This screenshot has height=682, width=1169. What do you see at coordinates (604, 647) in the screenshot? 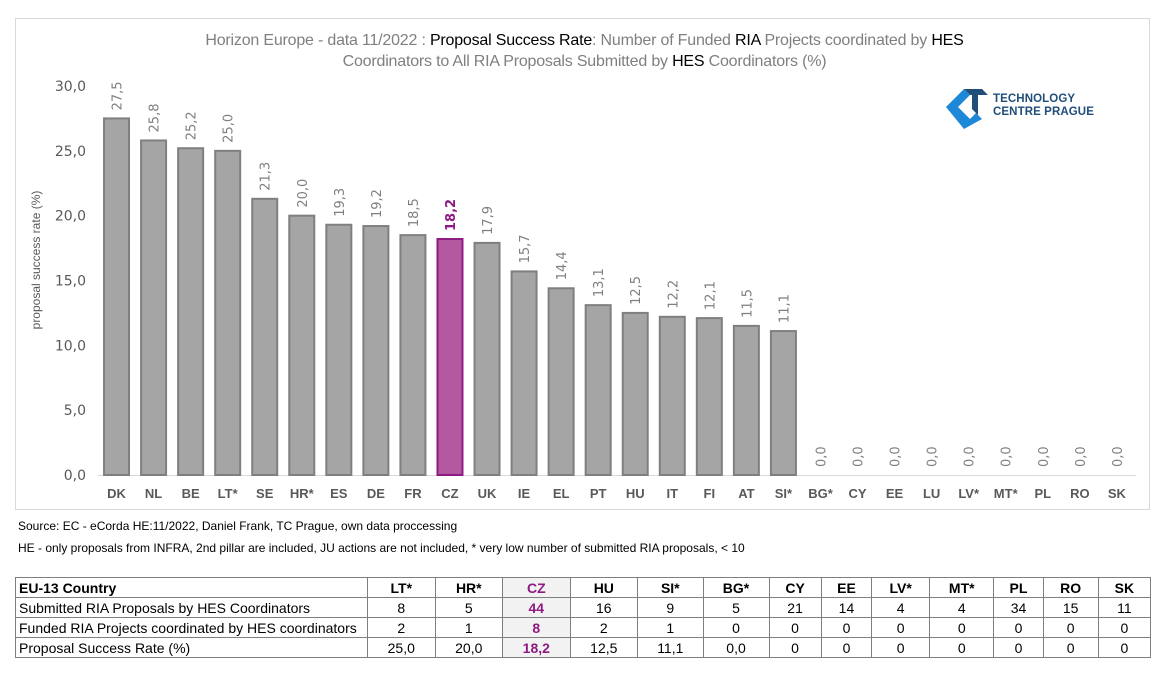
I see `table-cell: 12,5` at bounding box center [604, 647].